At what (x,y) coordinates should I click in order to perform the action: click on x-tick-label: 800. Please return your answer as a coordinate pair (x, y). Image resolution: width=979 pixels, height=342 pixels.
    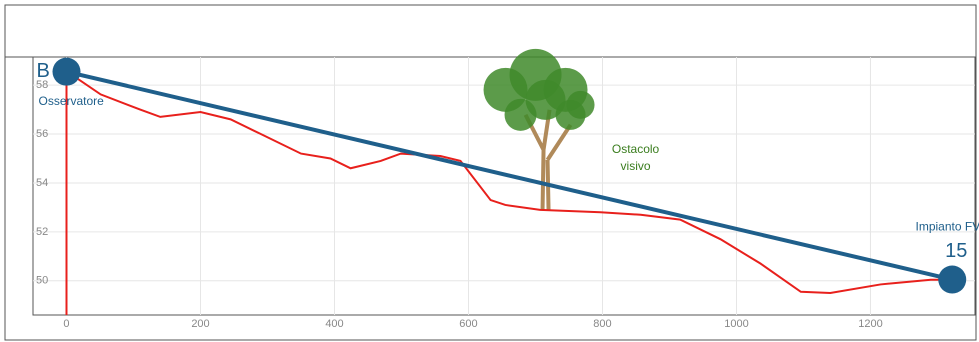
    Looking at the image, I should click on (602, 324).